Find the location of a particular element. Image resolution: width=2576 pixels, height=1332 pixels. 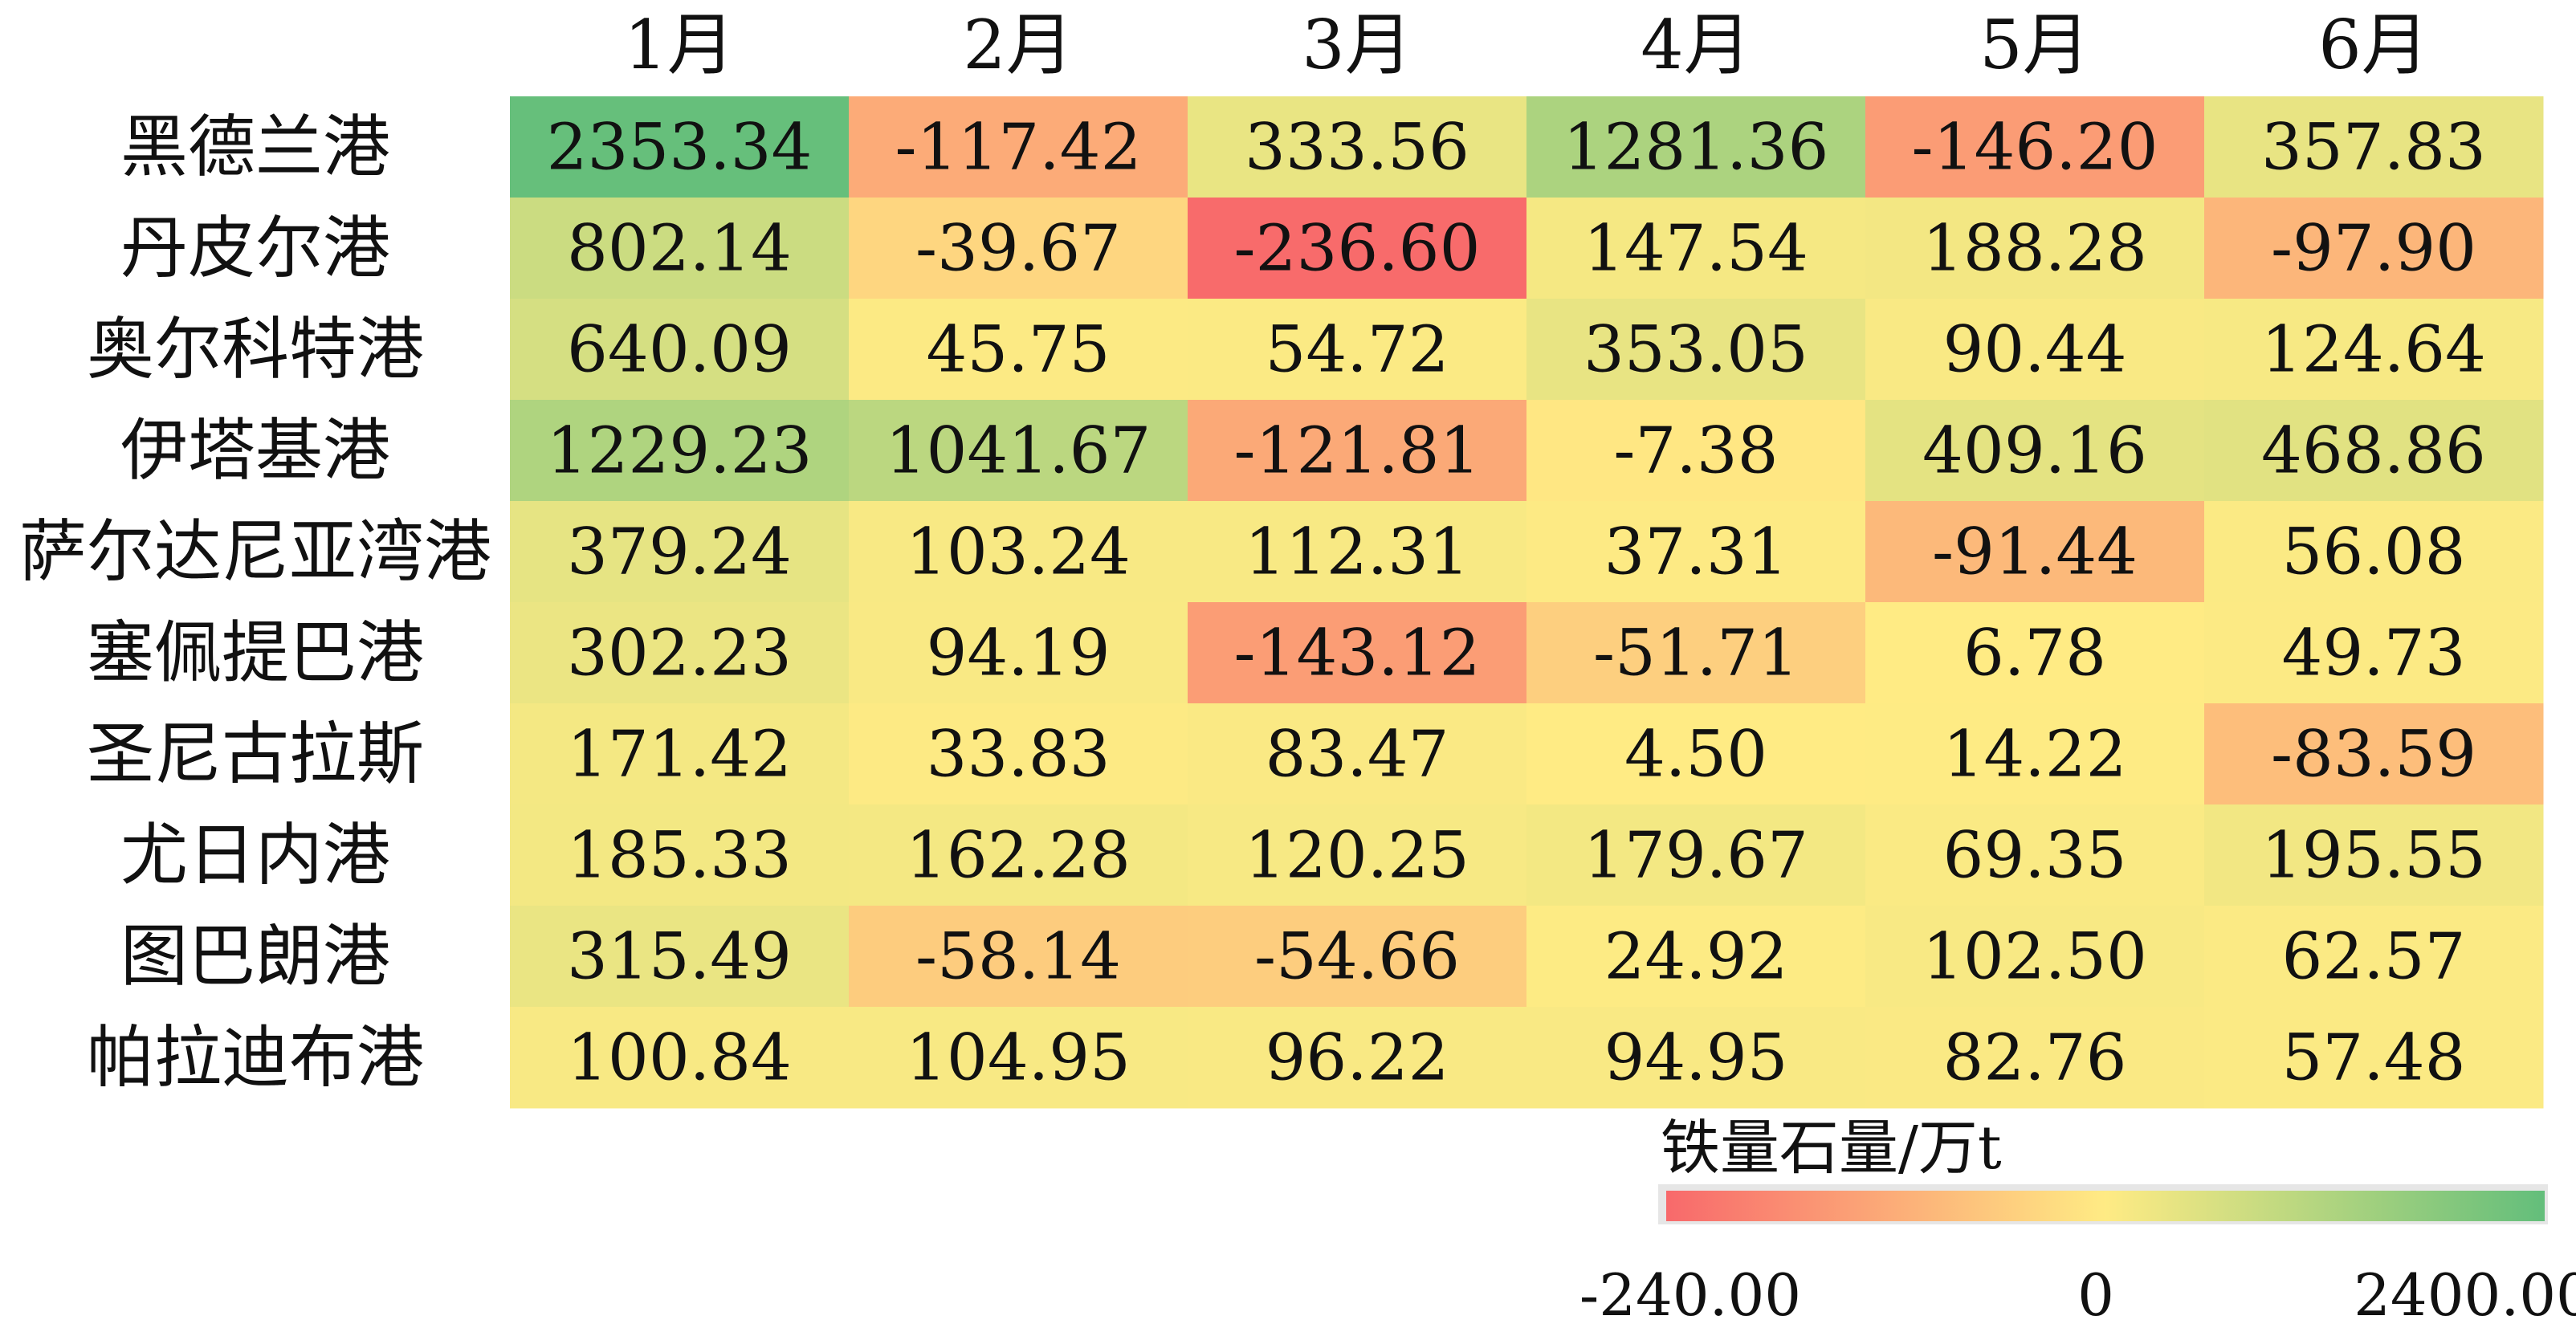

row-label: 帕拉迪布港 is located at coordinates (255, 1057).